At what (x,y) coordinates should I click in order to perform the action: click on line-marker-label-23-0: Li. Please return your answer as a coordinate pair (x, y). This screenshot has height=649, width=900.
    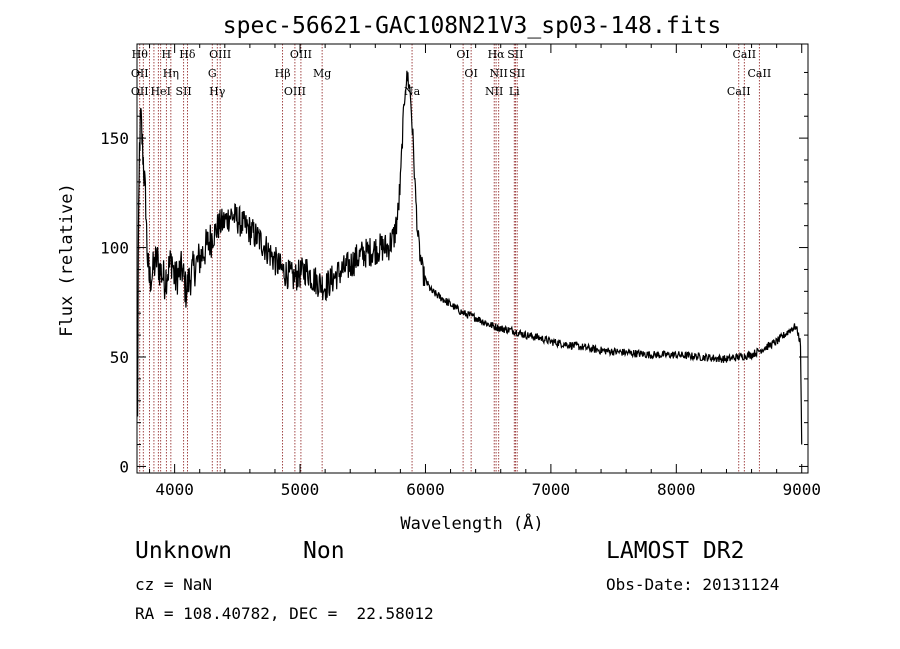
    Looking at the image, I should click on (514, 91).